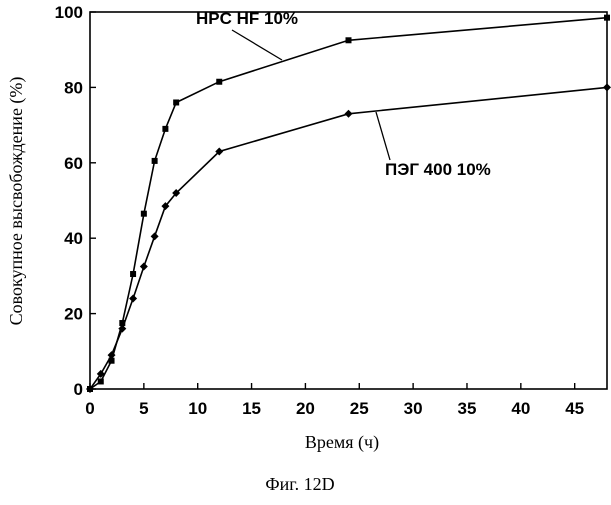 This screenshot has height=505, width=611. I want to click on y-tick-label: 20, so click(73, 314).